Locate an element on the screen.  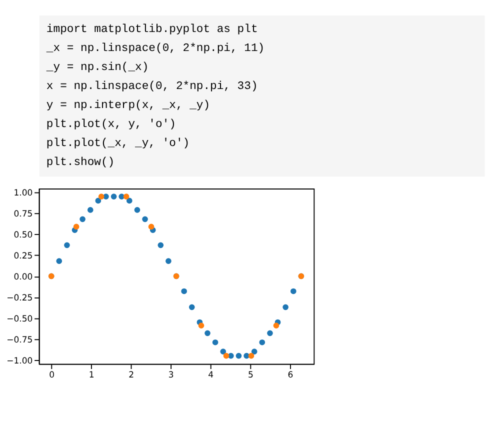
x-tick-label: 4 is located at coordinates (211, 375).